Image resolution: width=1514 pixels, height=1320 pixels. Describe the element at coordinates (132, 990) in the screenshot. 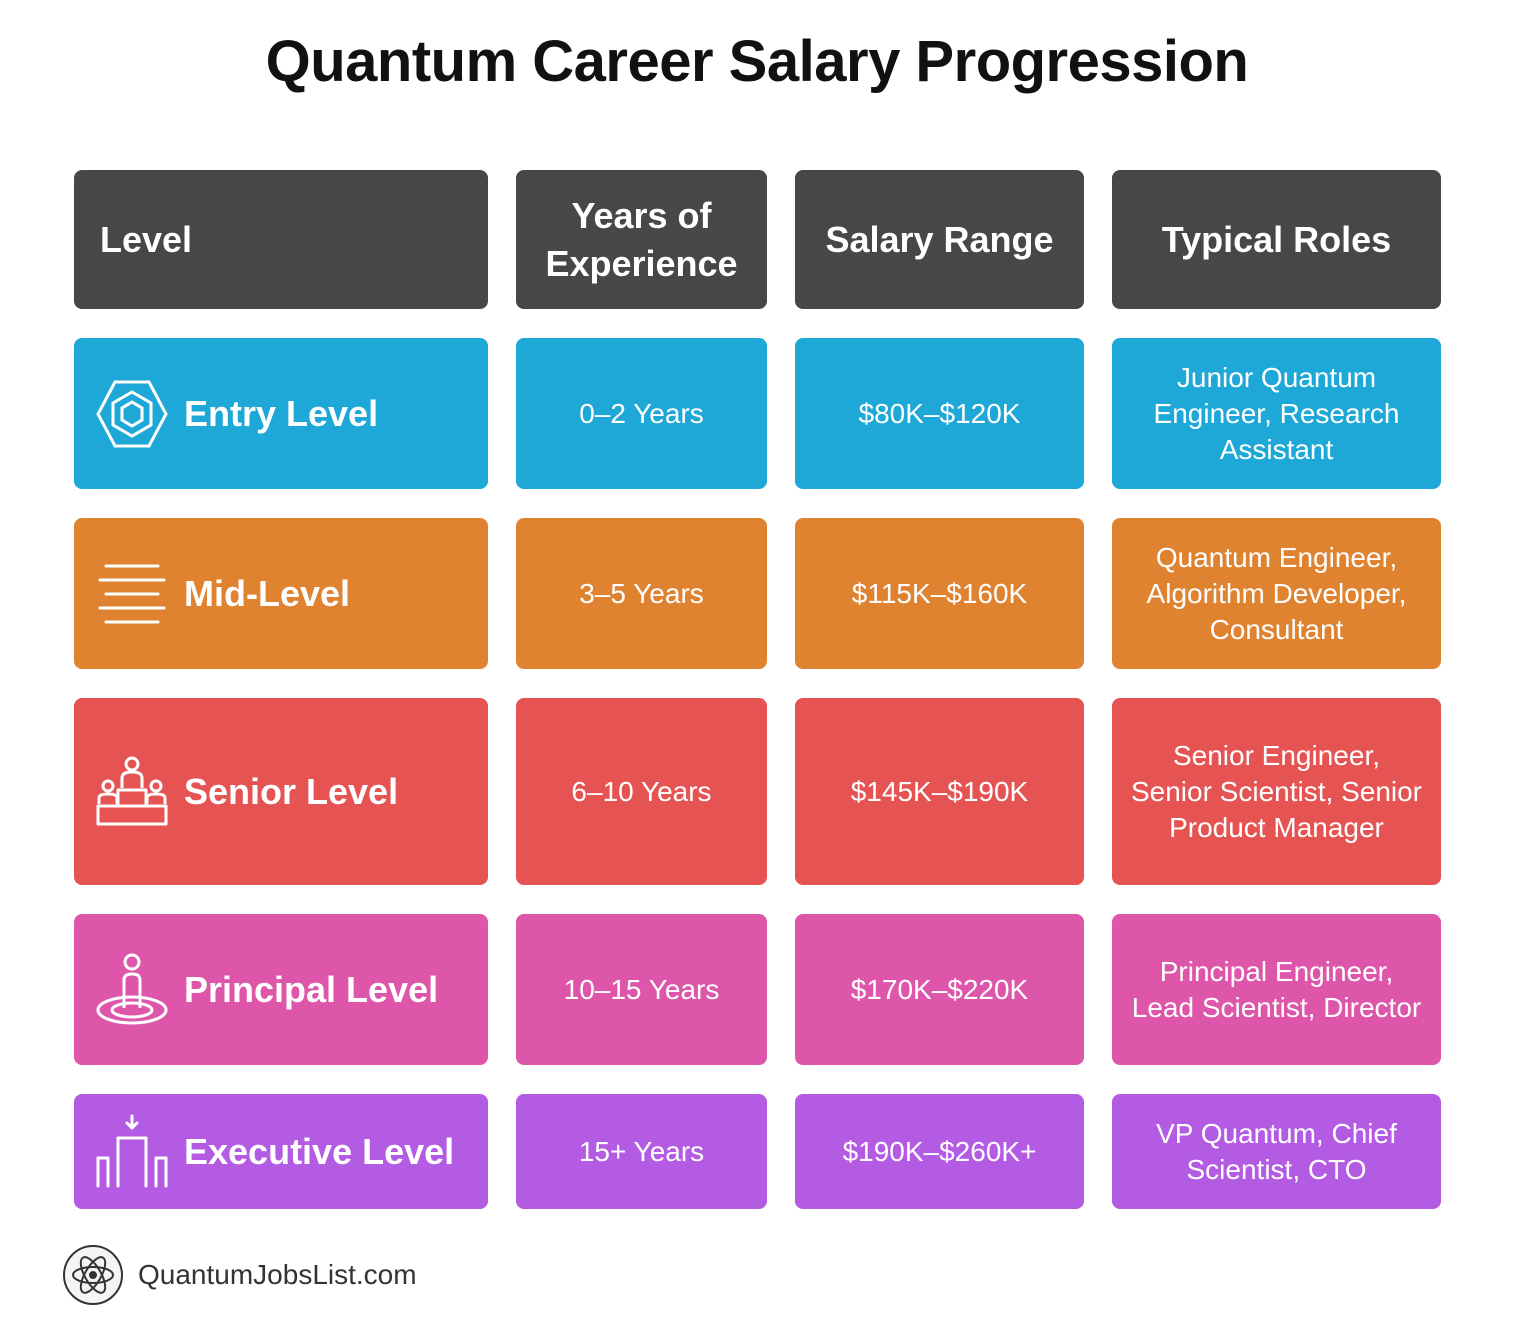

I see `person-on-target-icon` at that location.